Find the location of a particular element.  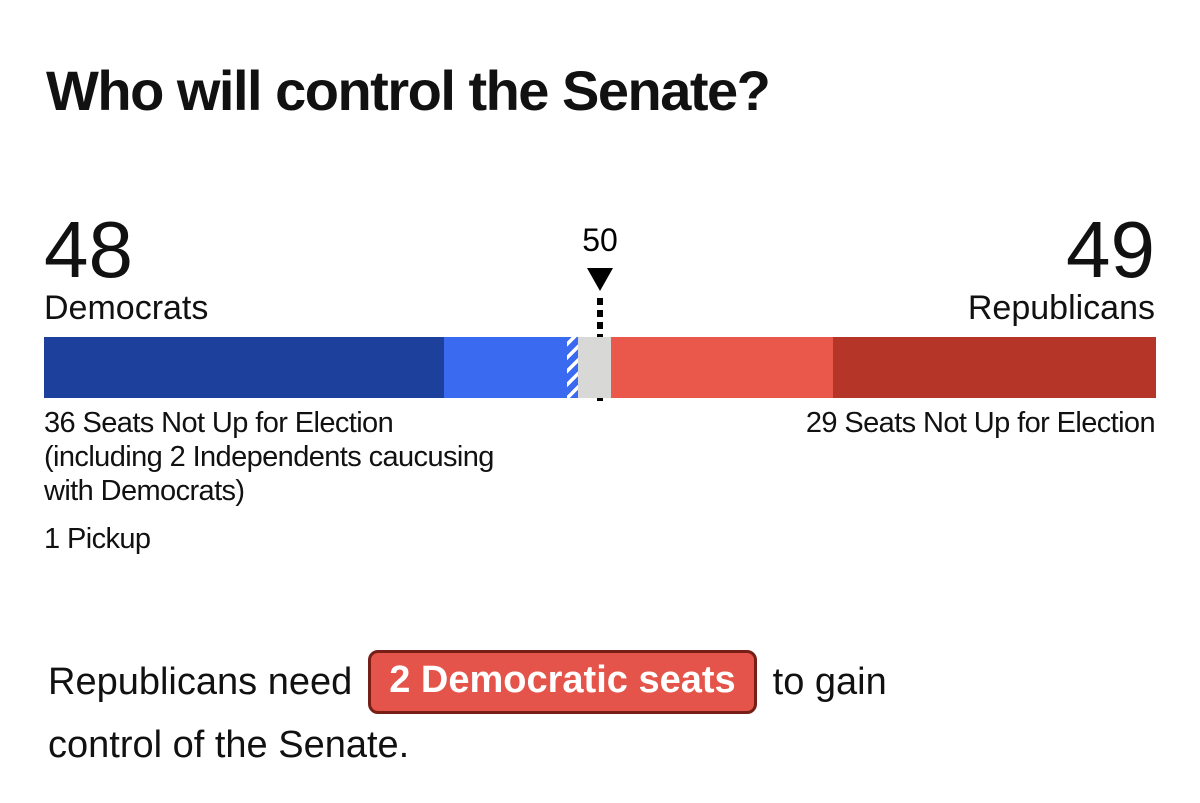

majority-dotted-line is located at coordinates (600, 349).